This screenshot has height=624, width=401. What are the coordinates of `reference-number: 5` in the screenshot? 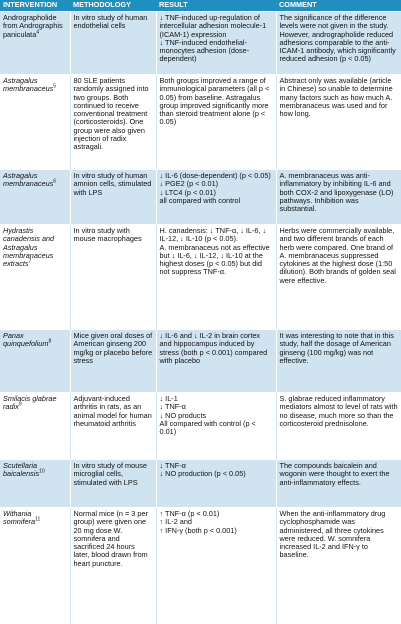 It's located at (55, 86).